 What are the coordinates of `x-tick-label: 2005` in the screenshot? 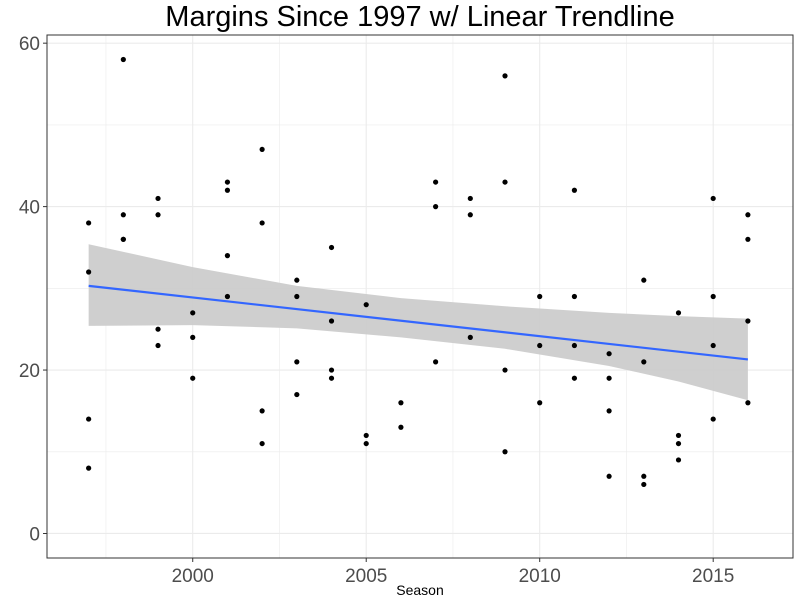 It's located at (366, 576).